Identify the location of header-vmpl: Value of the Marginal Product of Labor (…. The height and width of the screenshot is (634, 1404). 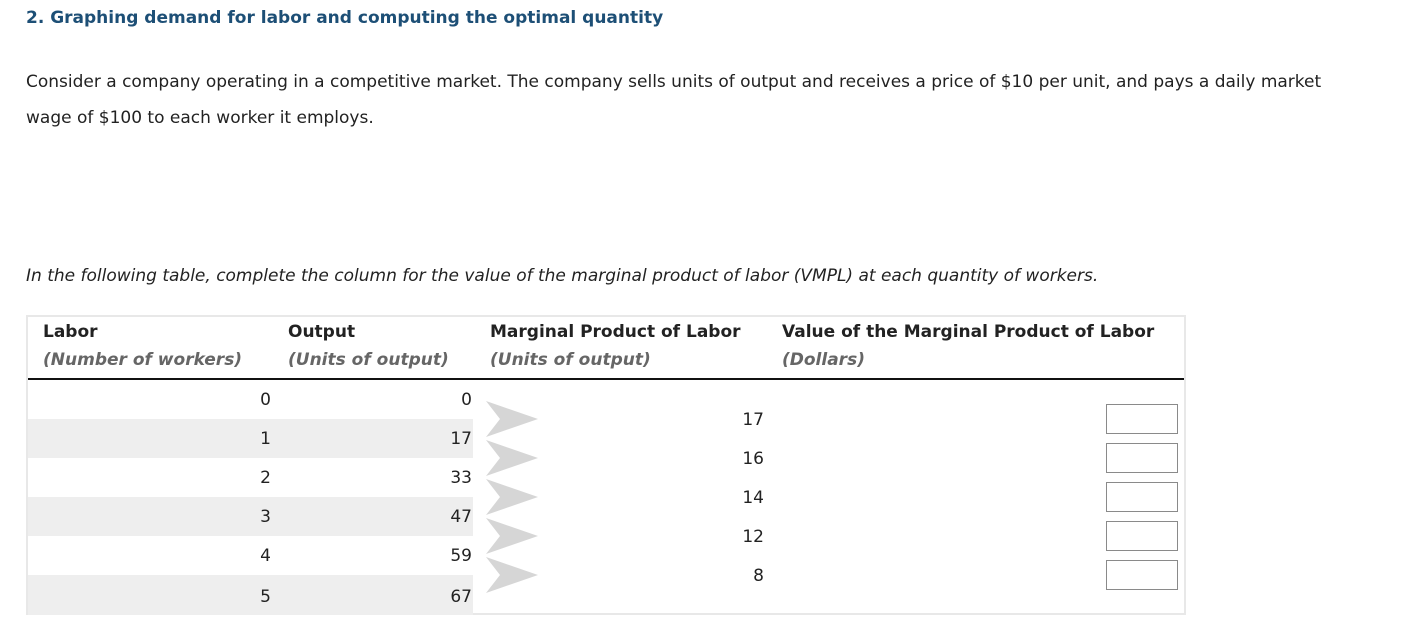
(968, 346).